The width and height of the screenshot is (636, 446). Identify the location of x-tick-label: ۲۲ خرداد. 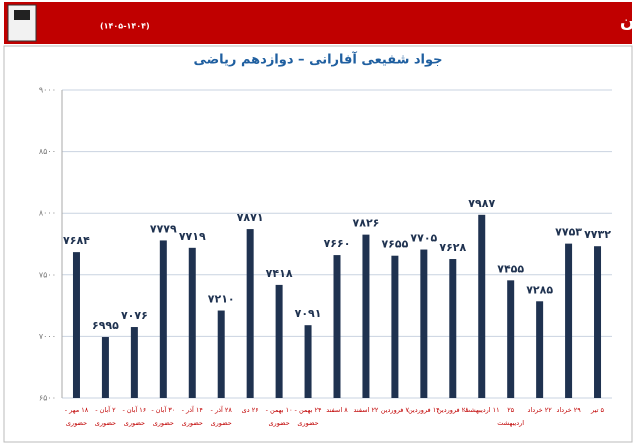
(540, 410).